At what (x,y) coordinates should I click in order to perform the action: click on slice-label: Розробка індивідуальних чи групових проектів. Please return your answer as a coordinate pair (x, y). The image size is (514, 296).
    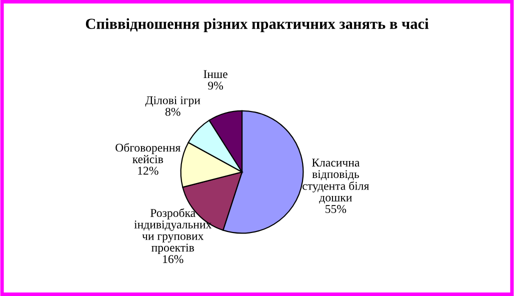
    Looking at the image, I should click on (173, 231).